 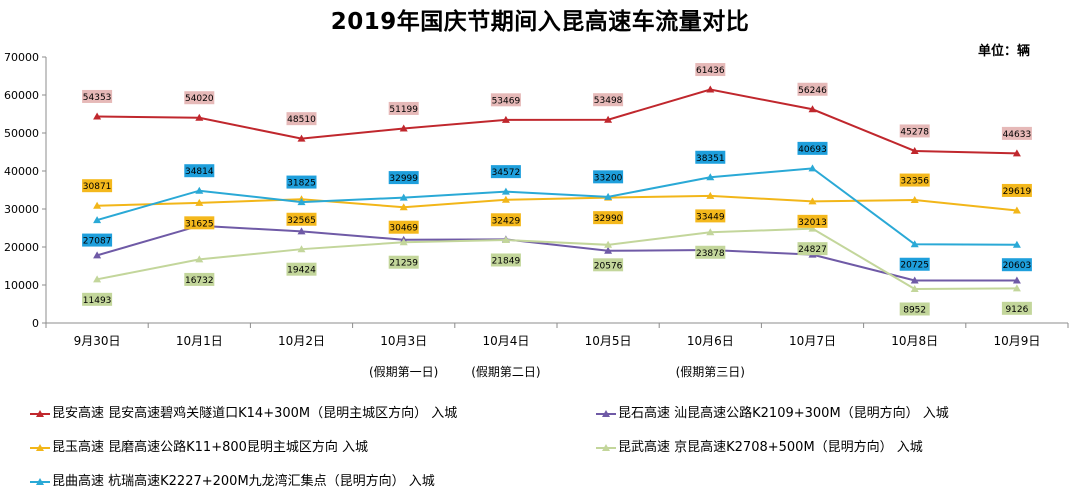 I want to click on data-label: 38351, so click(x=710, y=159).